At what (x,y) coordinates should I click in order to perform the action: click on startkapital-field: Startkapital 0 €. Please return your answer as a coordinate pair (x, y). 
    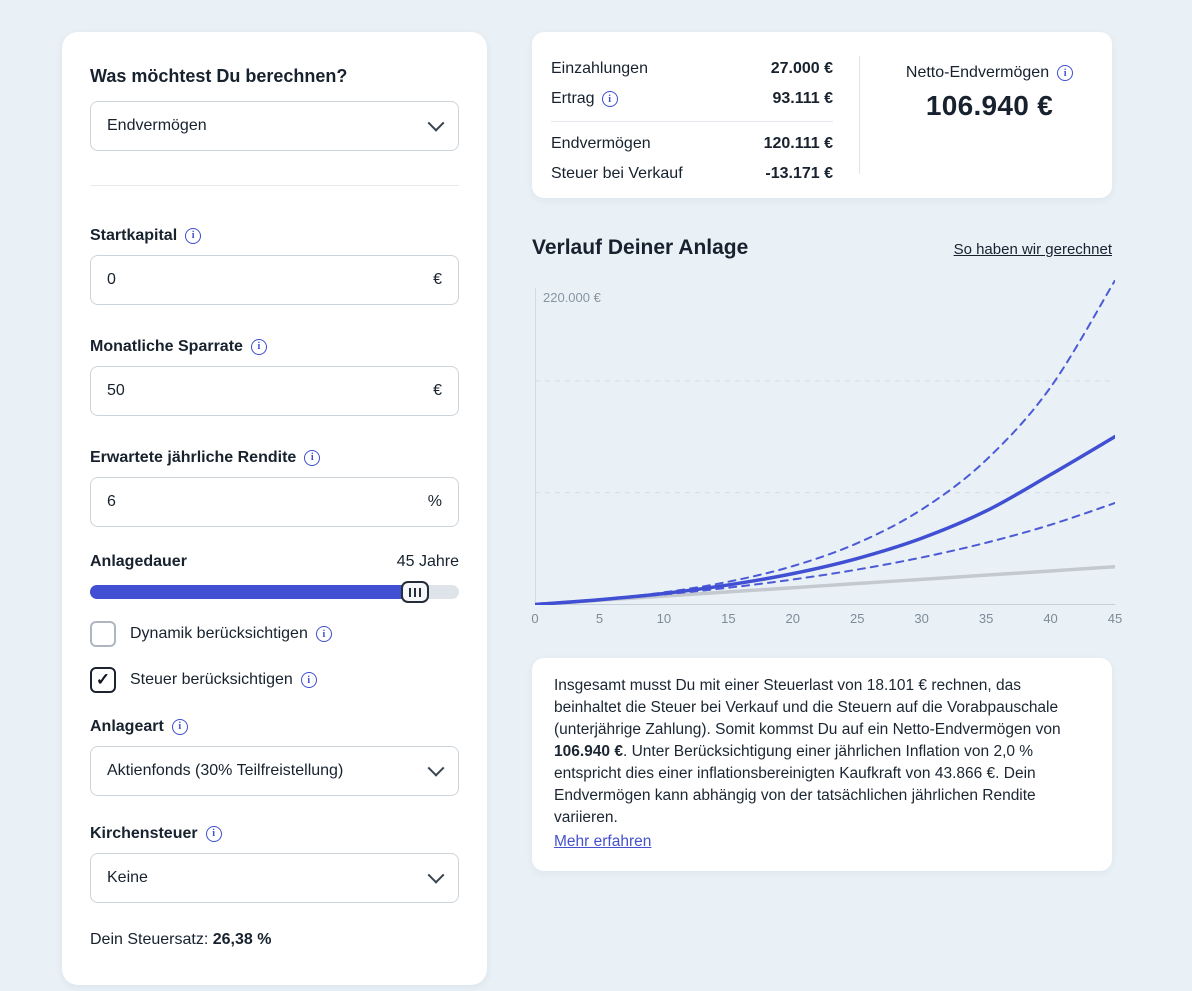
    Looking at the image, I should click on (274, 265).